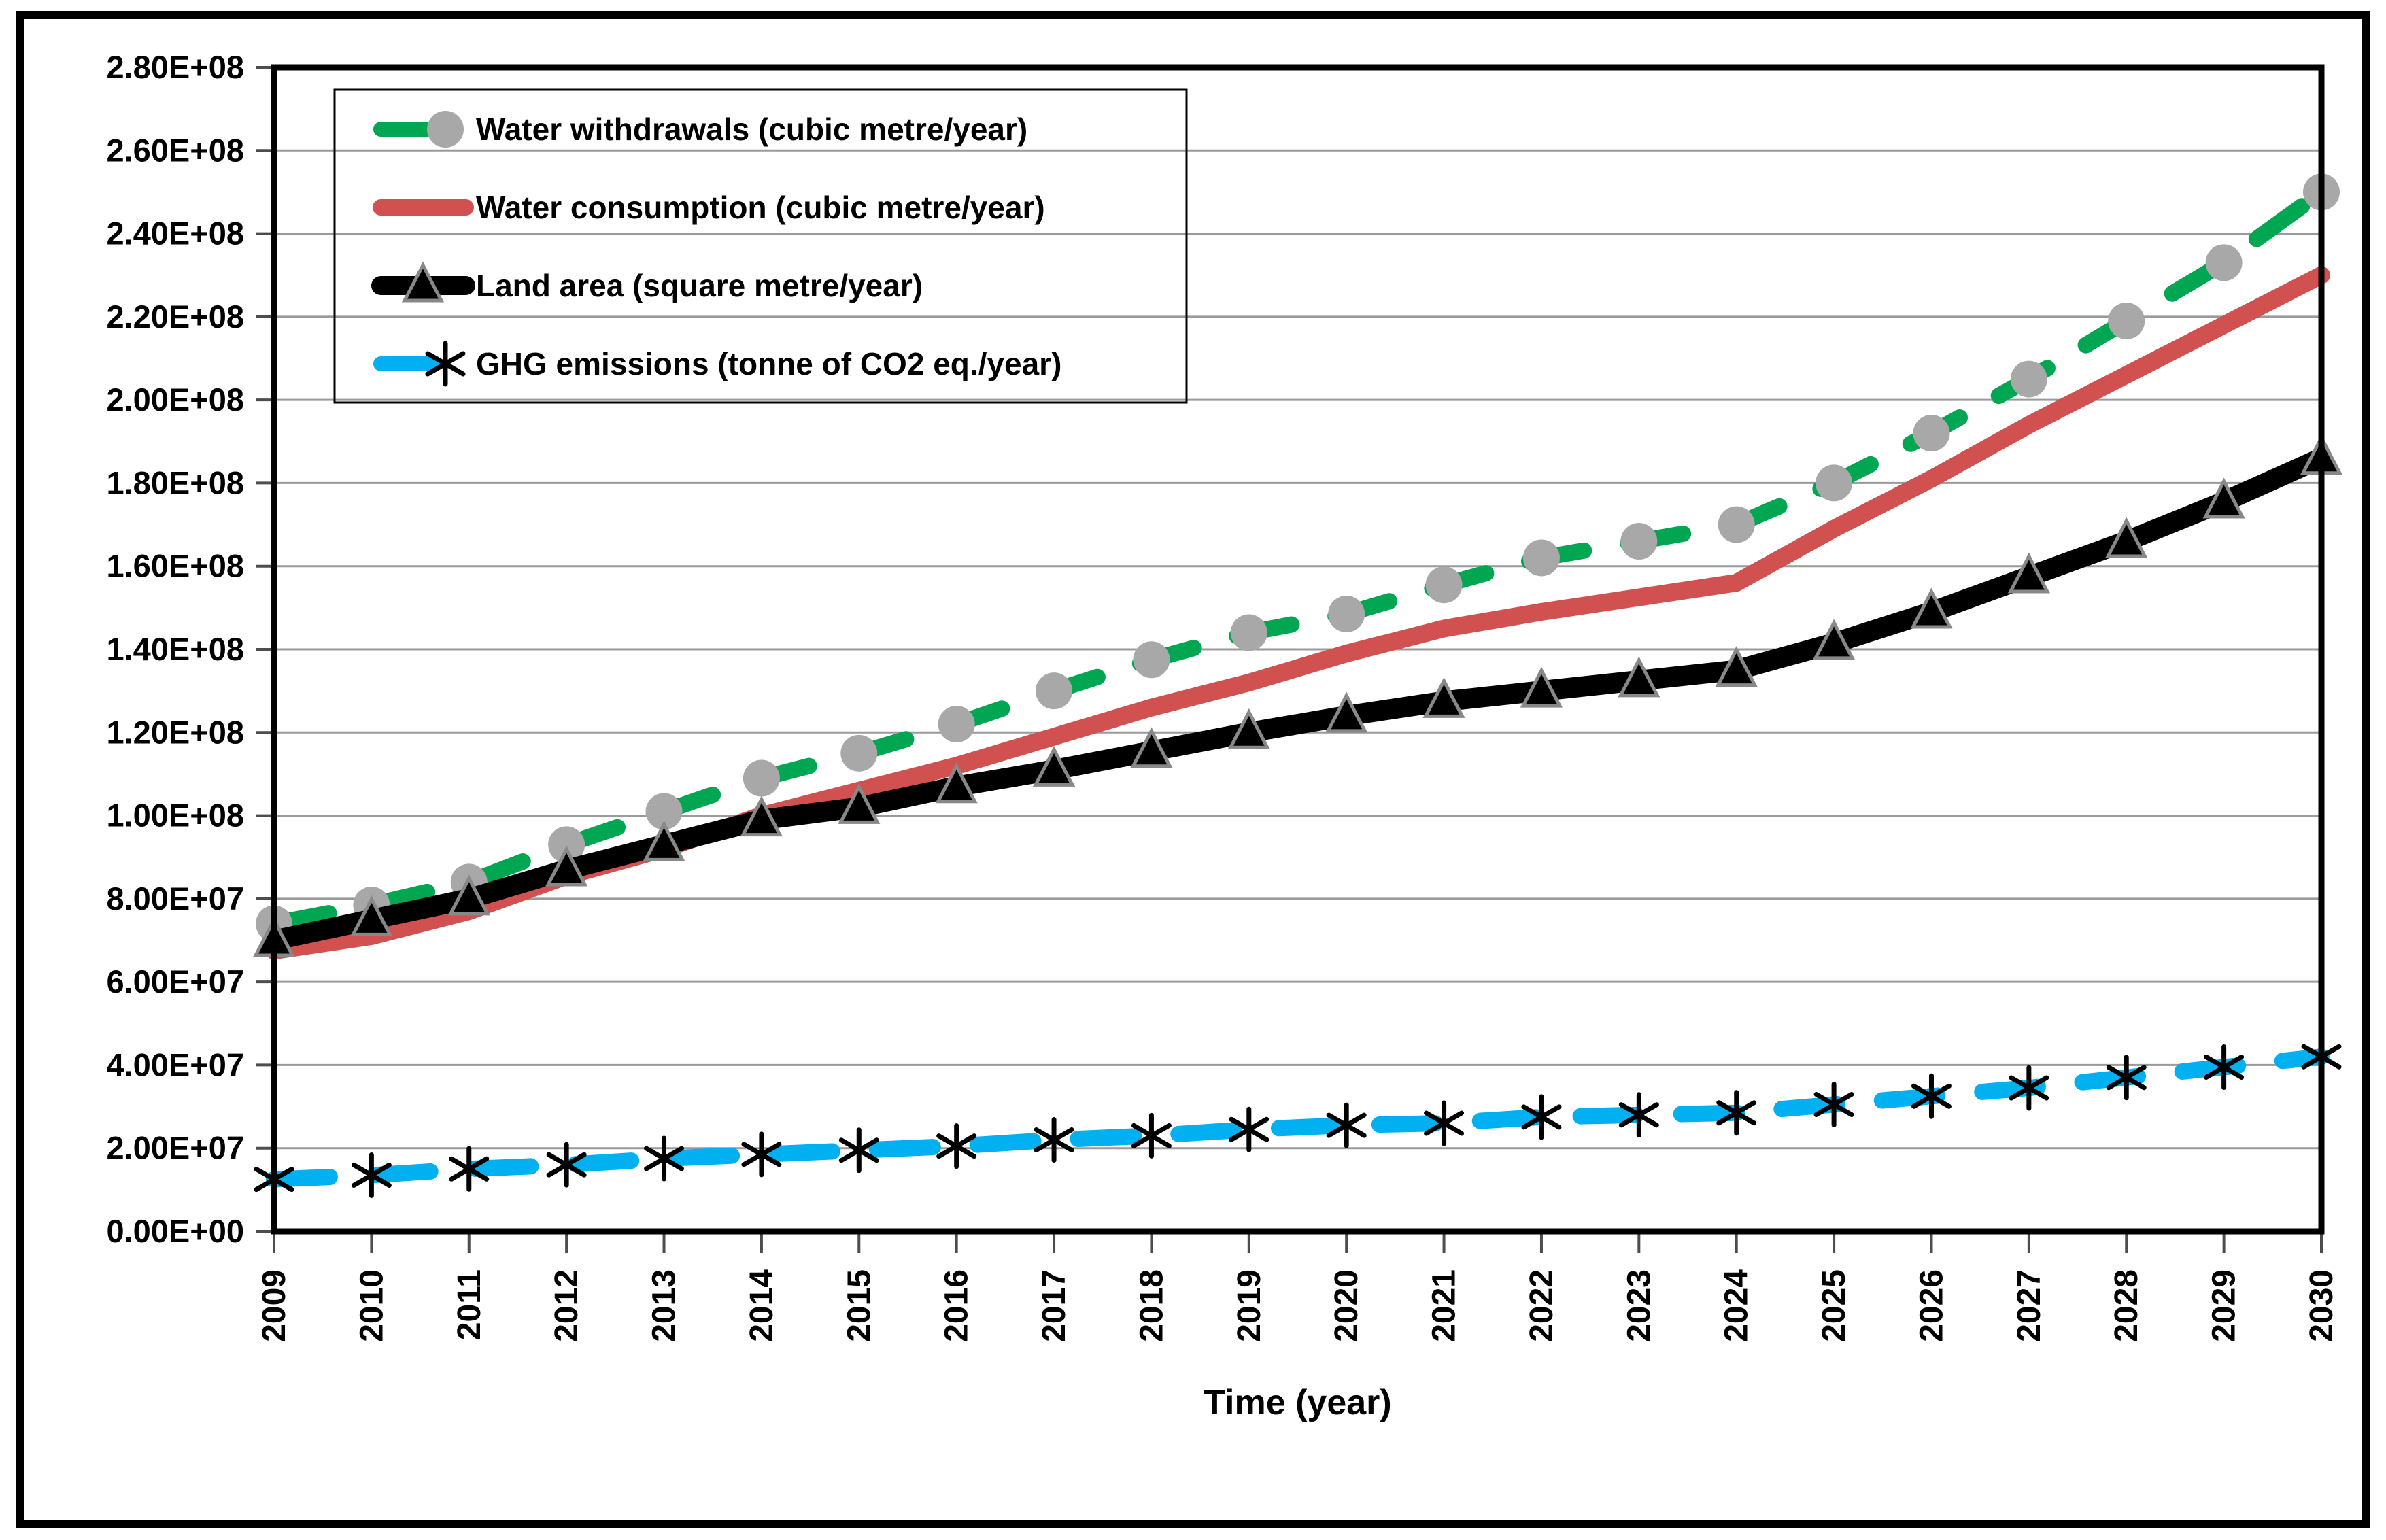 The width and height of the screenshot is (2386, 1540). What do you see at coordinates (768, 363) in the screenshot?
I see `legend-label: GHG emissions (tonne of CO2 eq./year)` at bounding box center [768, 363].